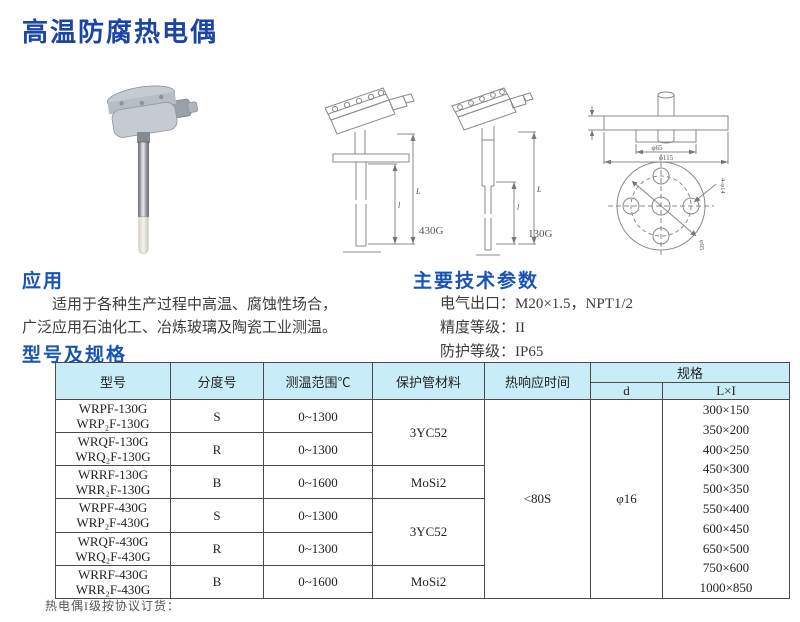 Image resolution: width=800 pixels, height=622 pixels. Describe the element at coordinates (152, 169) in the screenshot. I see `thermocouple-photo` at that location.